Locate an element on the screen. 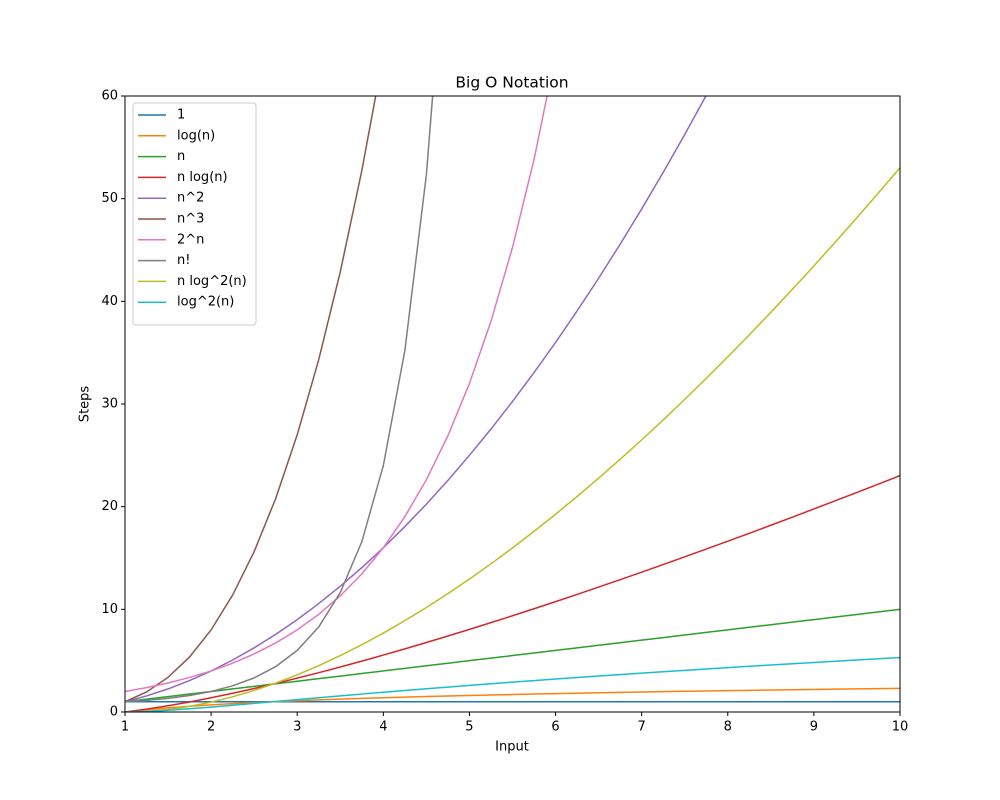  y-tick-label: 0 is located at coordinates (114, 712).